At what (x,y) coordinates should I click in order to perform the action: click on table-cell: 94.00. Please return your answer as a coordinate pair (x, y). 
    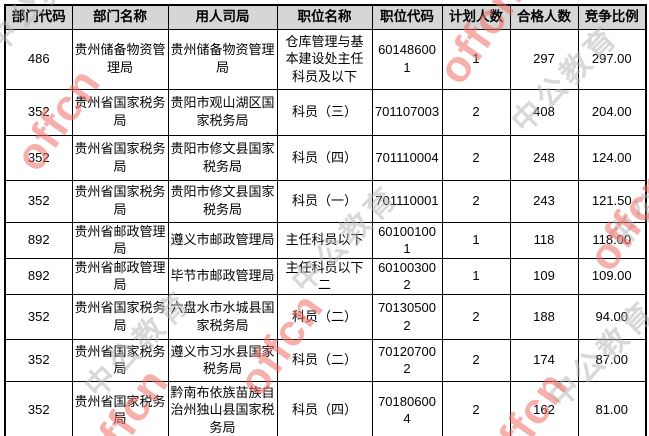
    Looking at the image, I should click on (612, 316).